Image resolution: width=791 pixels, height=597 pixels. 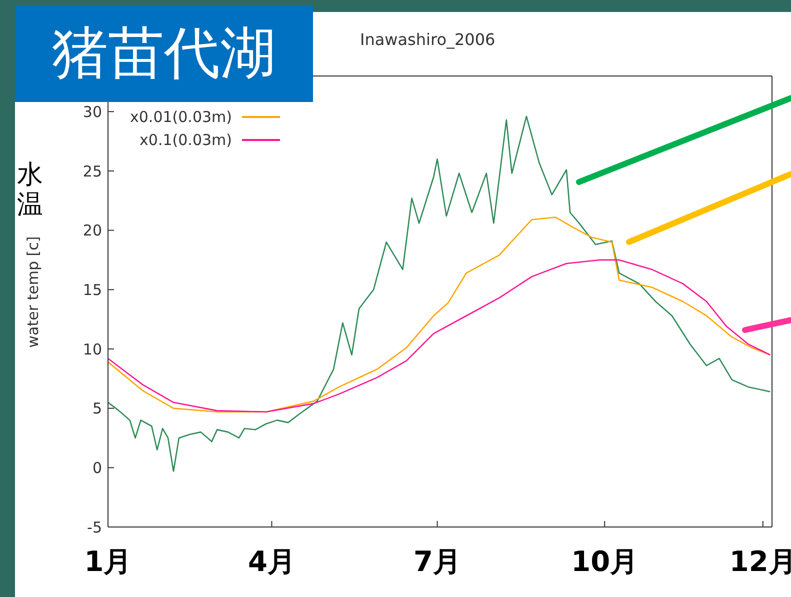 What do you see at coordinates (92, 289) in the screenshot?
I see `y-tick-label: 15` at bounding box center [92, 289].